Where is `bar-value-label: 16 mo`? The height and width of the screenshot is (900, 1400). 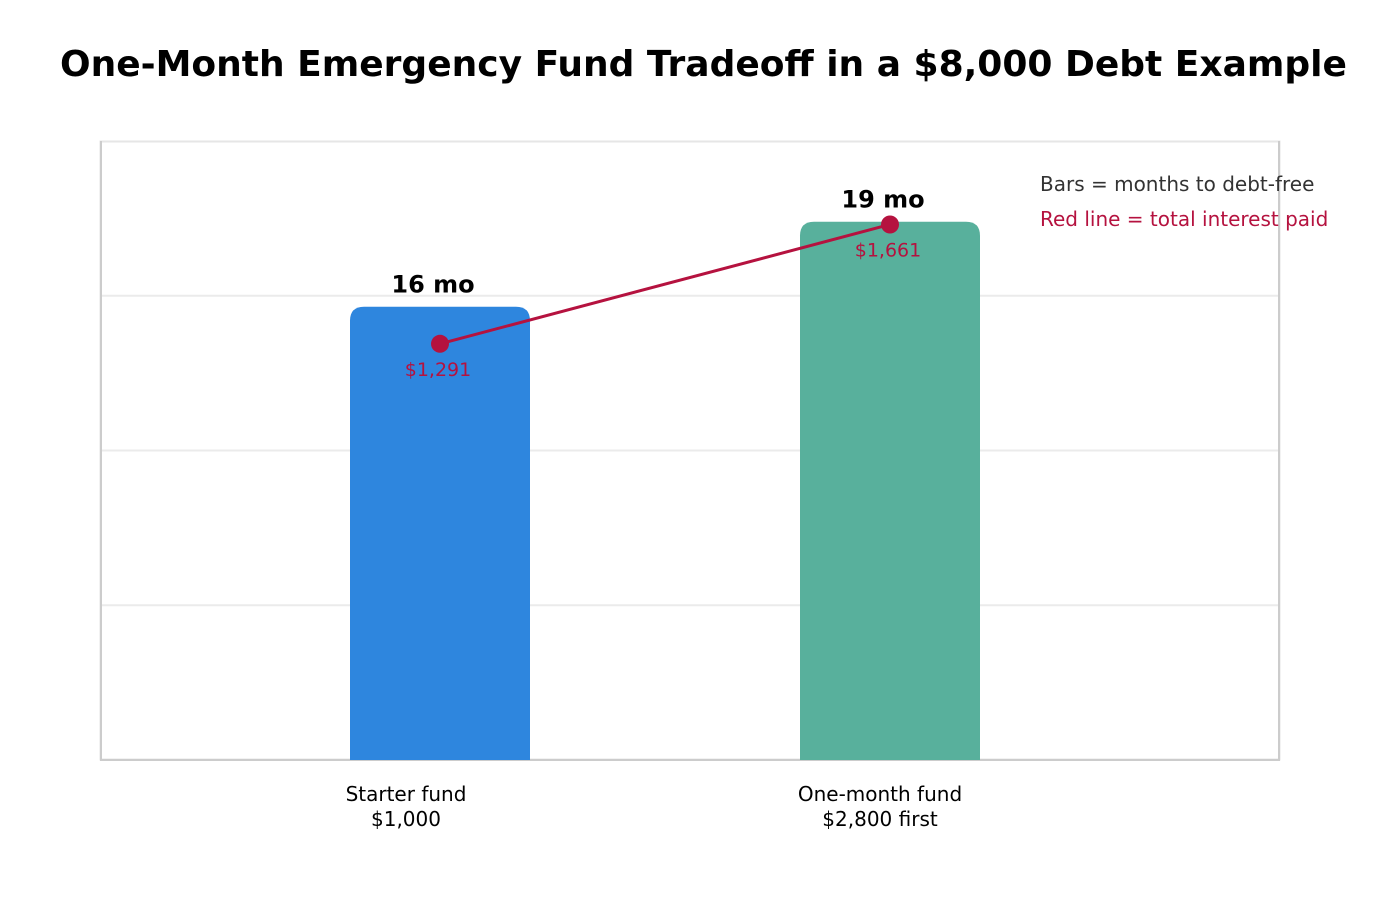
bar-value-label: 16 mo is located at coordinates (432, 285).